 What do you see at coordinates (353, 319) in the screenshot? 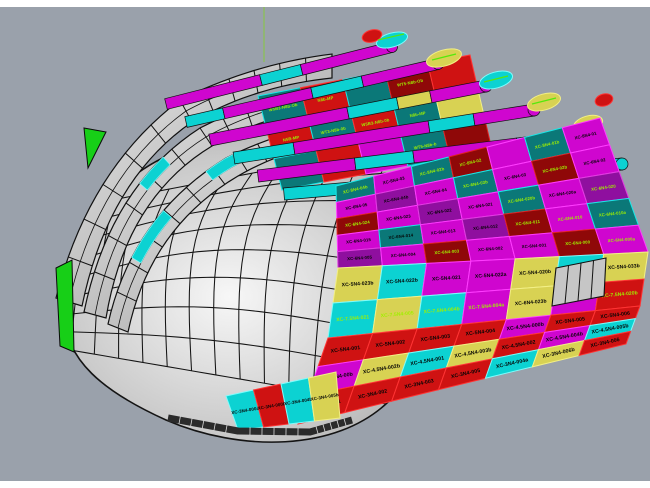
I see `panel-XC-7.5N4-021` at bounding box center [353, 319].